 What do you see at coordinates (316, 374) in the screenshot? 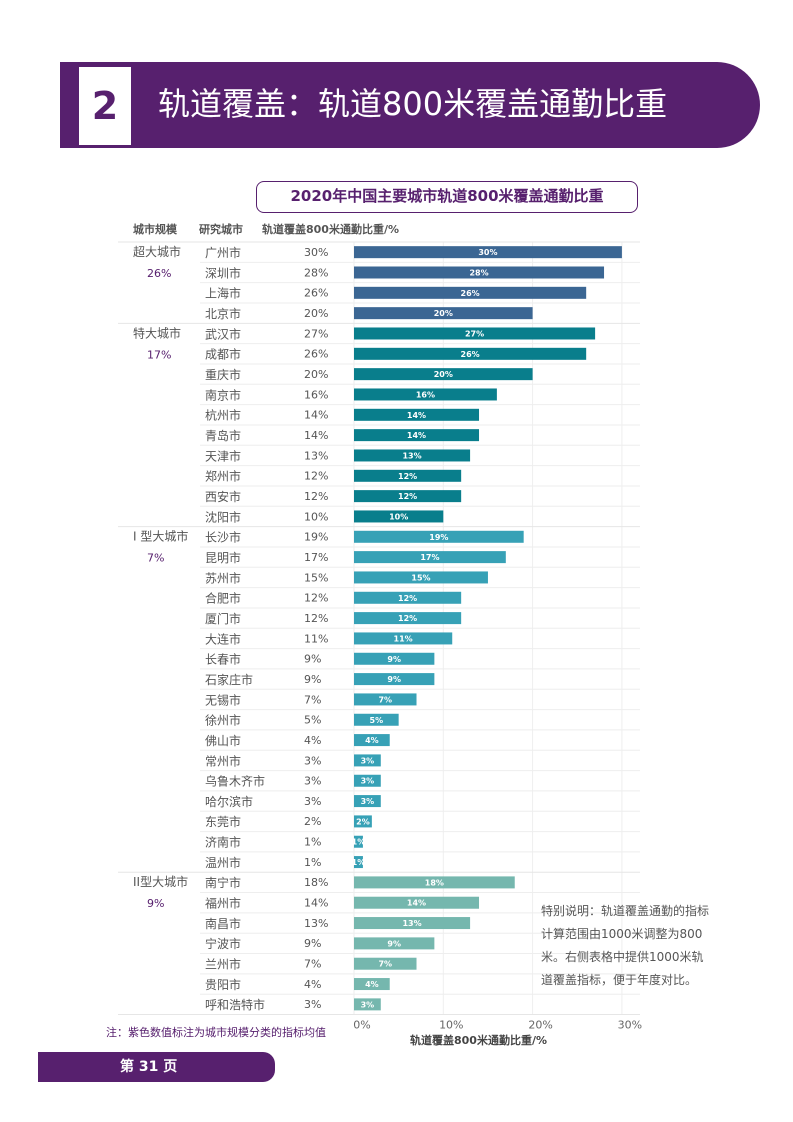
I see `value-label: 20%` at bounding box center [316, 374].